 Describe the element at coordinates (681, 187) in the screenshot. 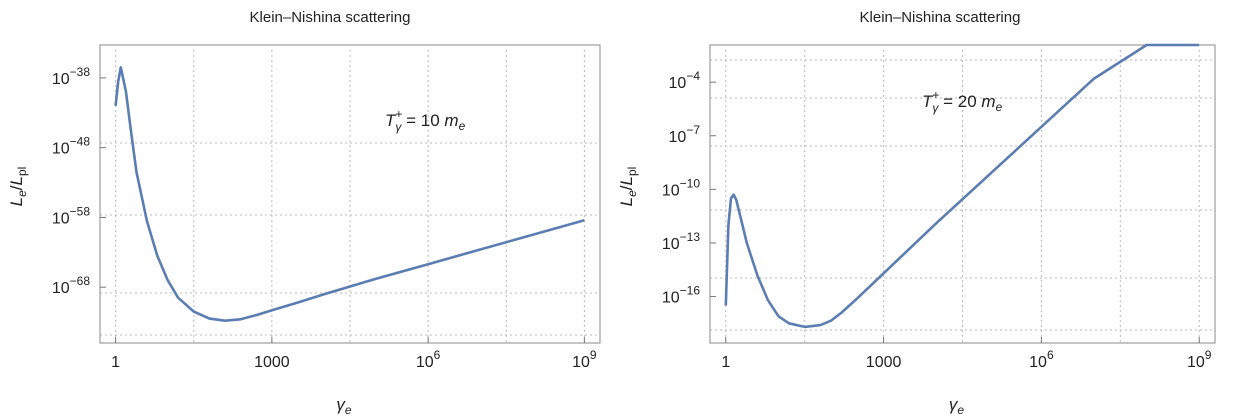

I see `y-tick-label: 10⁻¹⁰` at that location.